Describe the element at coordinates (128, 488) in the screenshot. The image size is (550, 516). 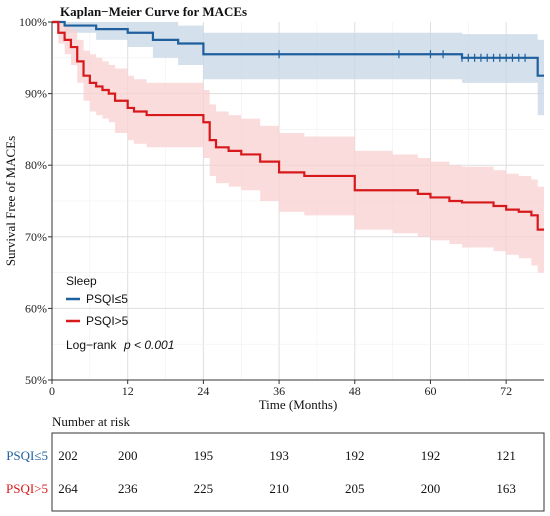
I see `risk-value: 236` at that location.